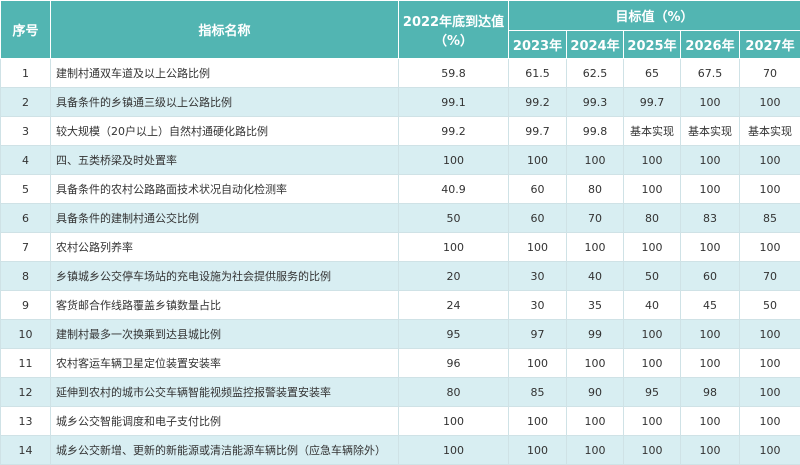 This screenshot has height=465, width=800. Describe the element at coordinates (595, 44) in the screenshot. I see `header-year: 2024年` at that location.